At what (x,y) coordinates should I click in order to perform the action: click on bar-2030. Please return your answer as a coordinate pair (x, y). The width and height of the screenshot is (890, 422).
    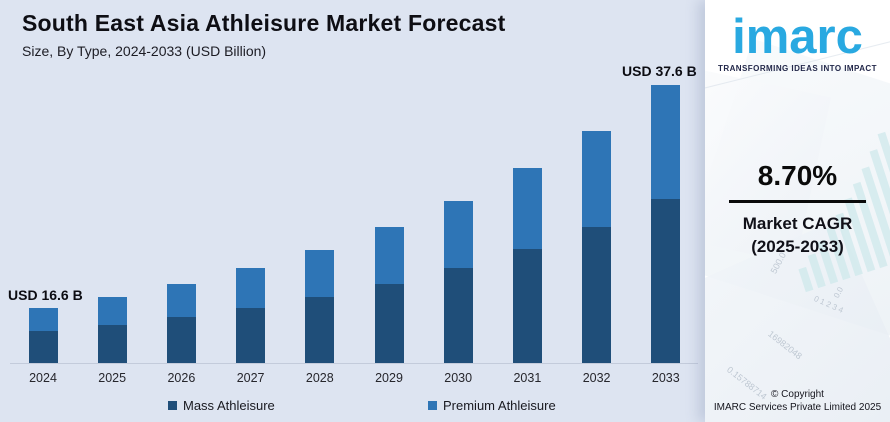
    Looking at the image, I should click on (458, 282).